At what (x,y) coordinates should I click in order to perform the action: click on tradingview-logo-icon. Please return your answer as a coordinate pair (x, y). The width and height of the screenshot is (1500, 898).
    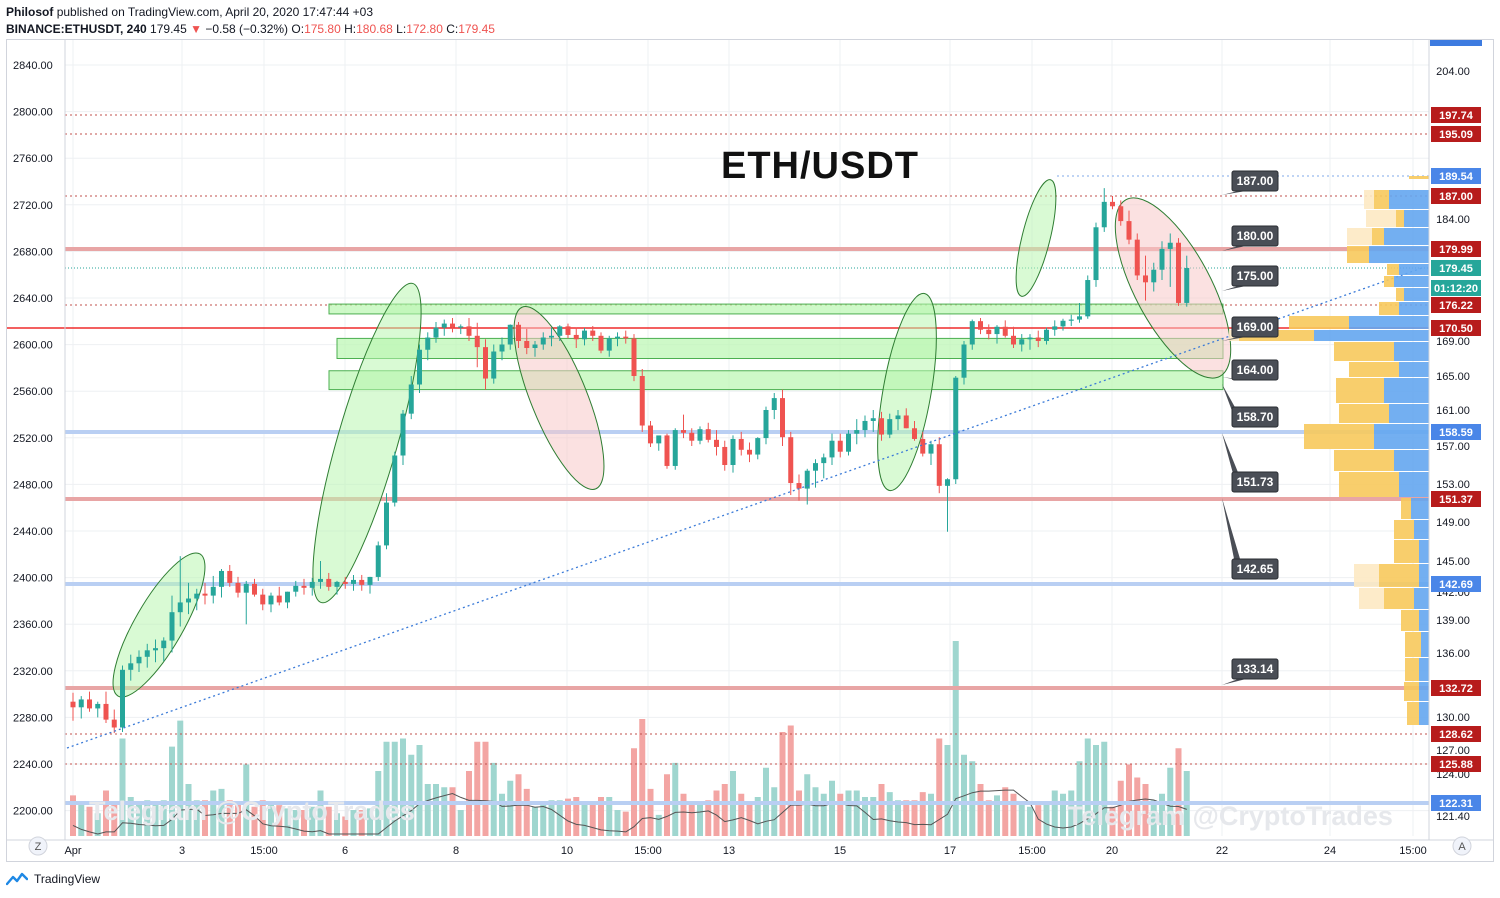
    Looking at the image, I should click on (17, 879).